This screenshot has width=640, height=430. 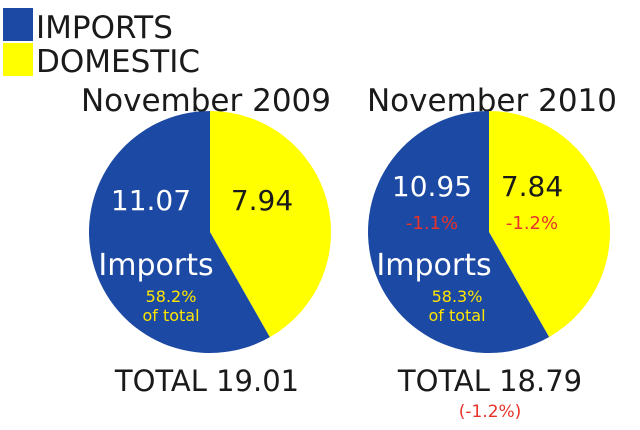 What do you see at coordinates (206, 381) in the screenshot?
I see `total-label-2009: TOTAL 19.01` at bounding box center [206, 381].